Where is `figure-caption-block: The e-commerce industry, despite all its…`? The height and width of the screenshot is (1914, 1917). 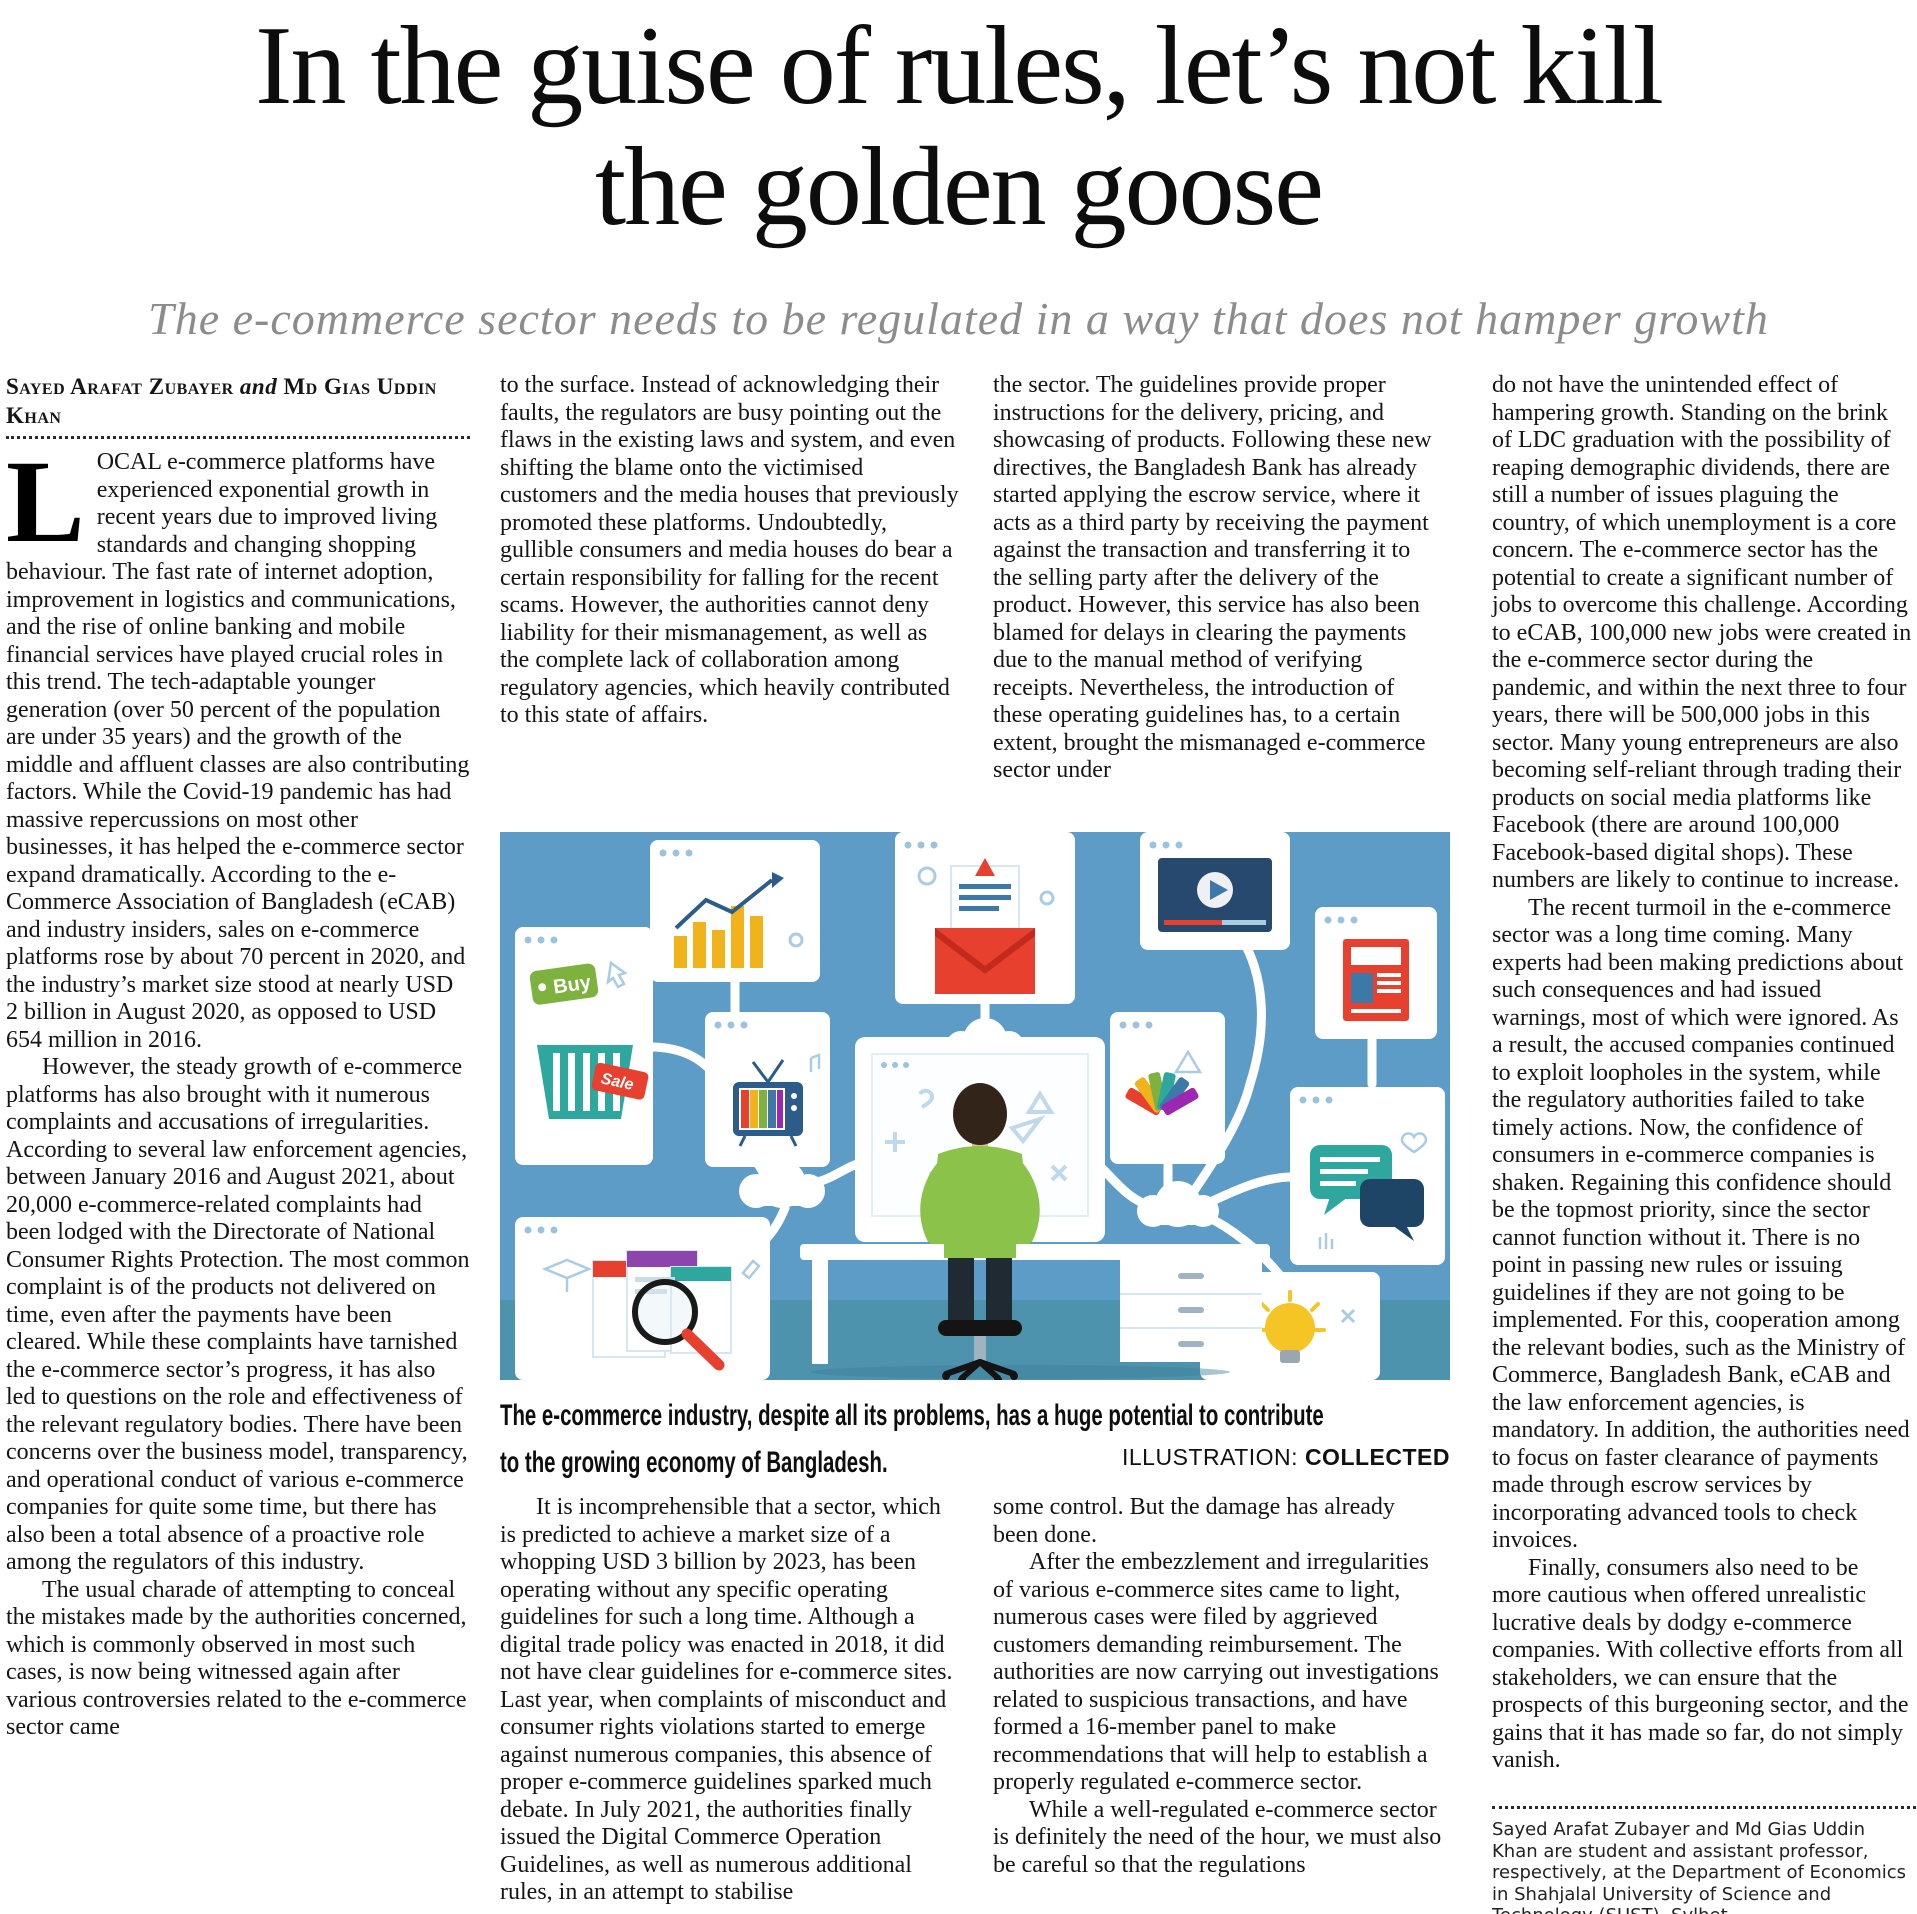 figure-caption-block: The e-commerce industry, despite all its… is located at coordinates (975, 1442).